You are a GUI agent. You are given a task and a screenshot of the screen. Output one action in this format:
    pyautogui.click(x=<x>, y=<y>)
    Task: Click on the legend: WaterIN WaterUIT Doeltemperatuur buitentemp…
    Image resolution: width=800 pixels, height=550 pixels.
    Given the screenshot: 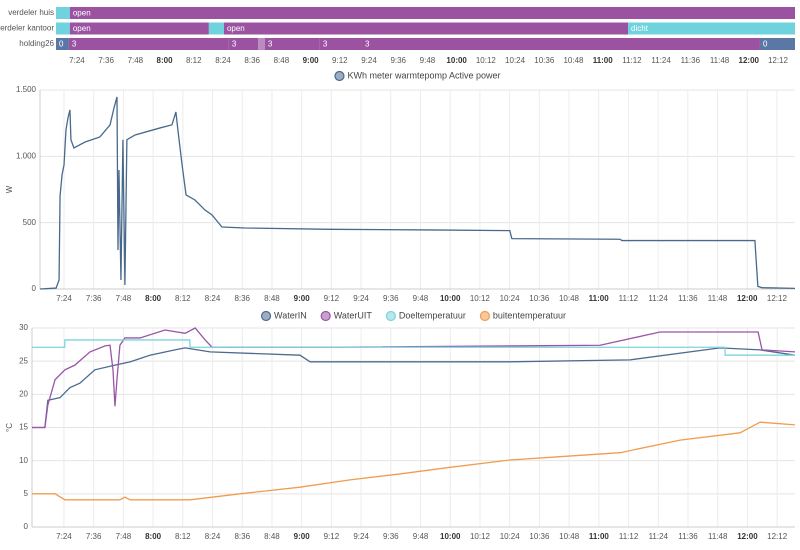 What is the action you would take?
    pyautogui.click(x=413, y=316)
    